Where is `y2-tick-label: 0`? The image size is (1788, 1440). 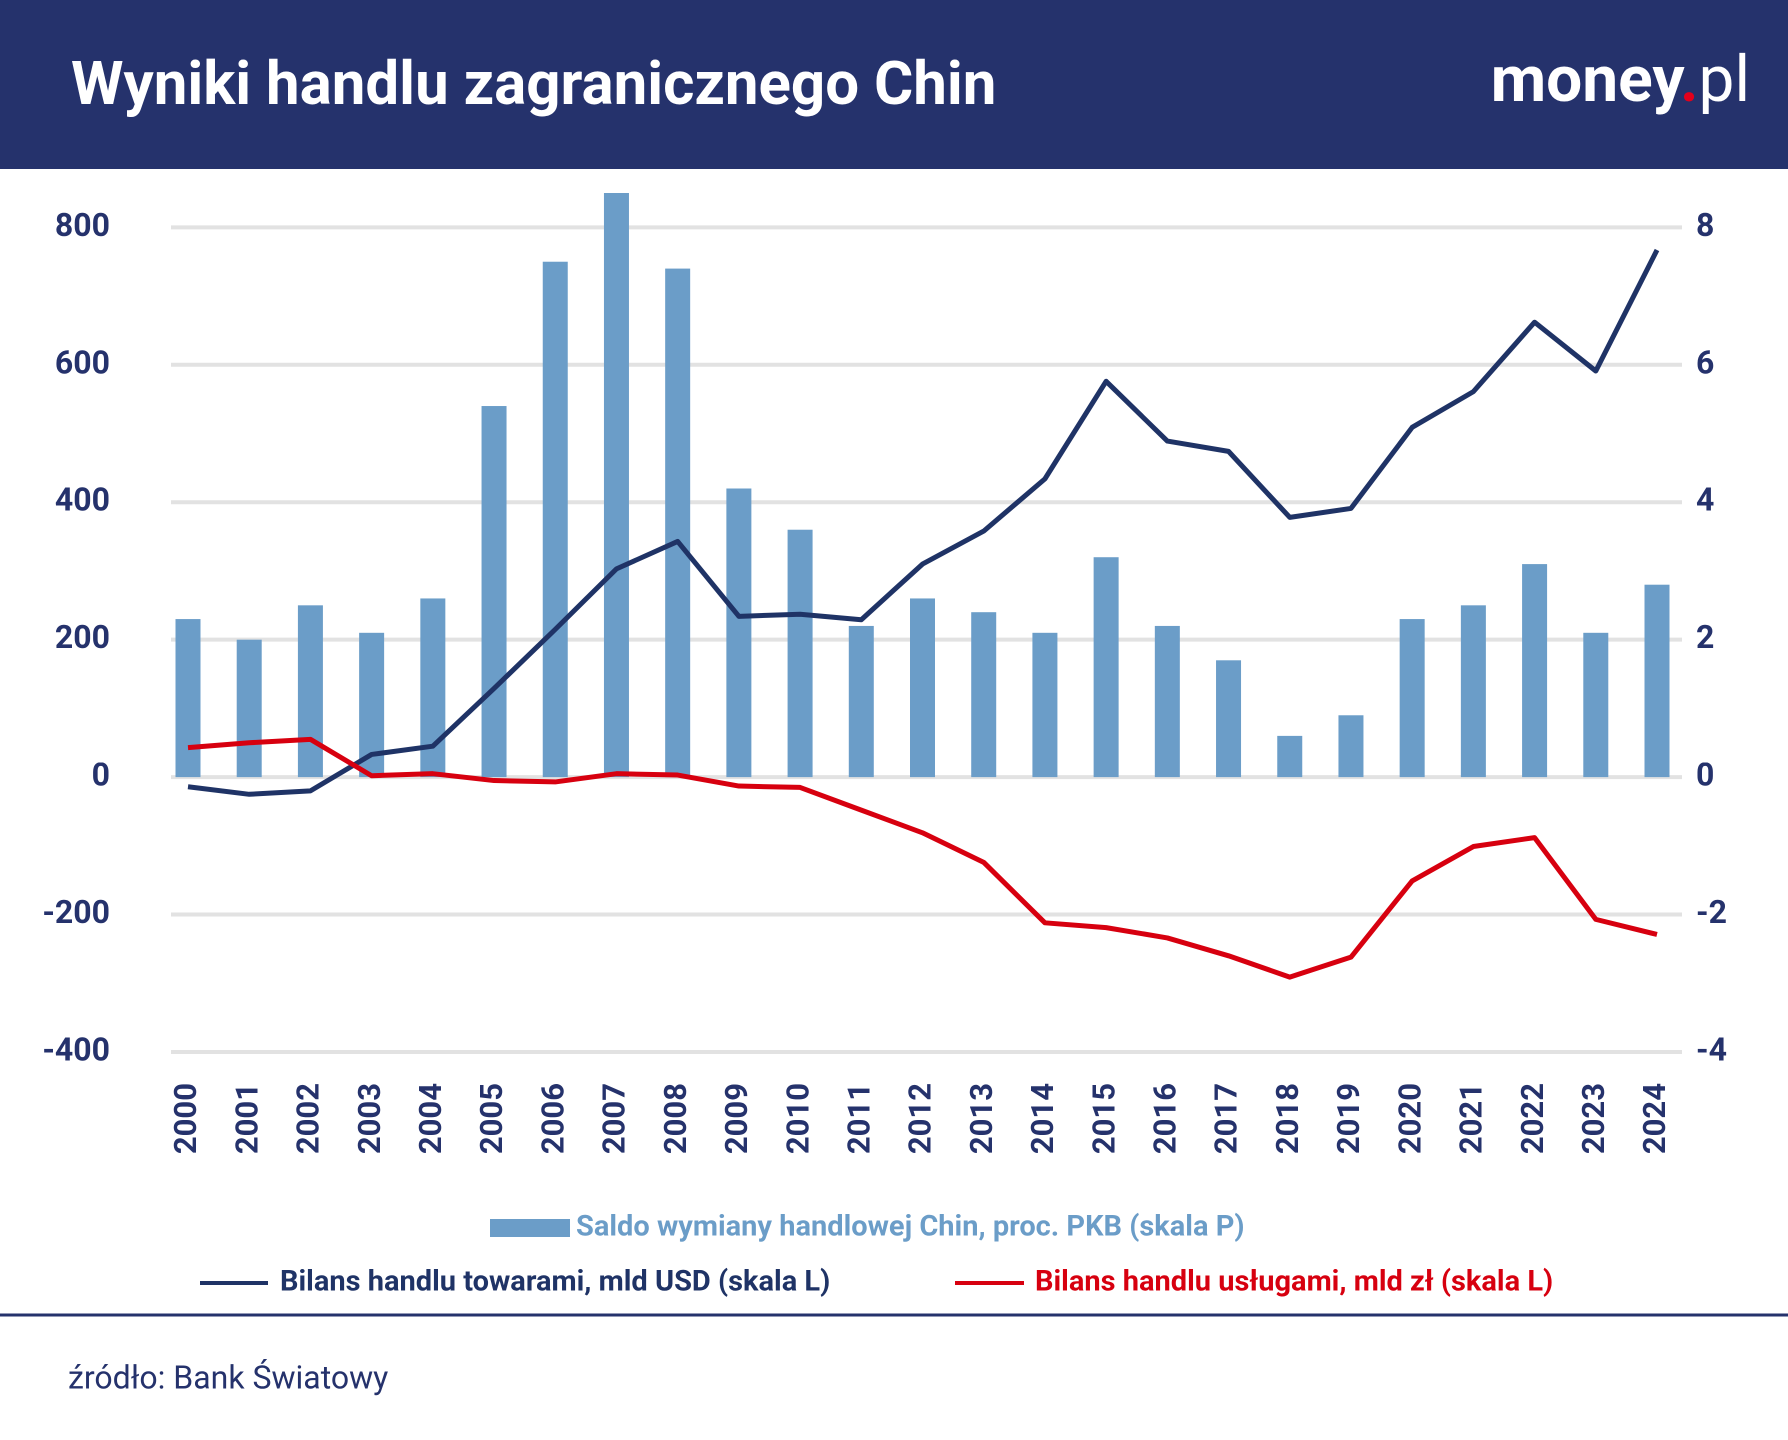
y2-tick-label: 0 is located at coordinates (1705, 775).